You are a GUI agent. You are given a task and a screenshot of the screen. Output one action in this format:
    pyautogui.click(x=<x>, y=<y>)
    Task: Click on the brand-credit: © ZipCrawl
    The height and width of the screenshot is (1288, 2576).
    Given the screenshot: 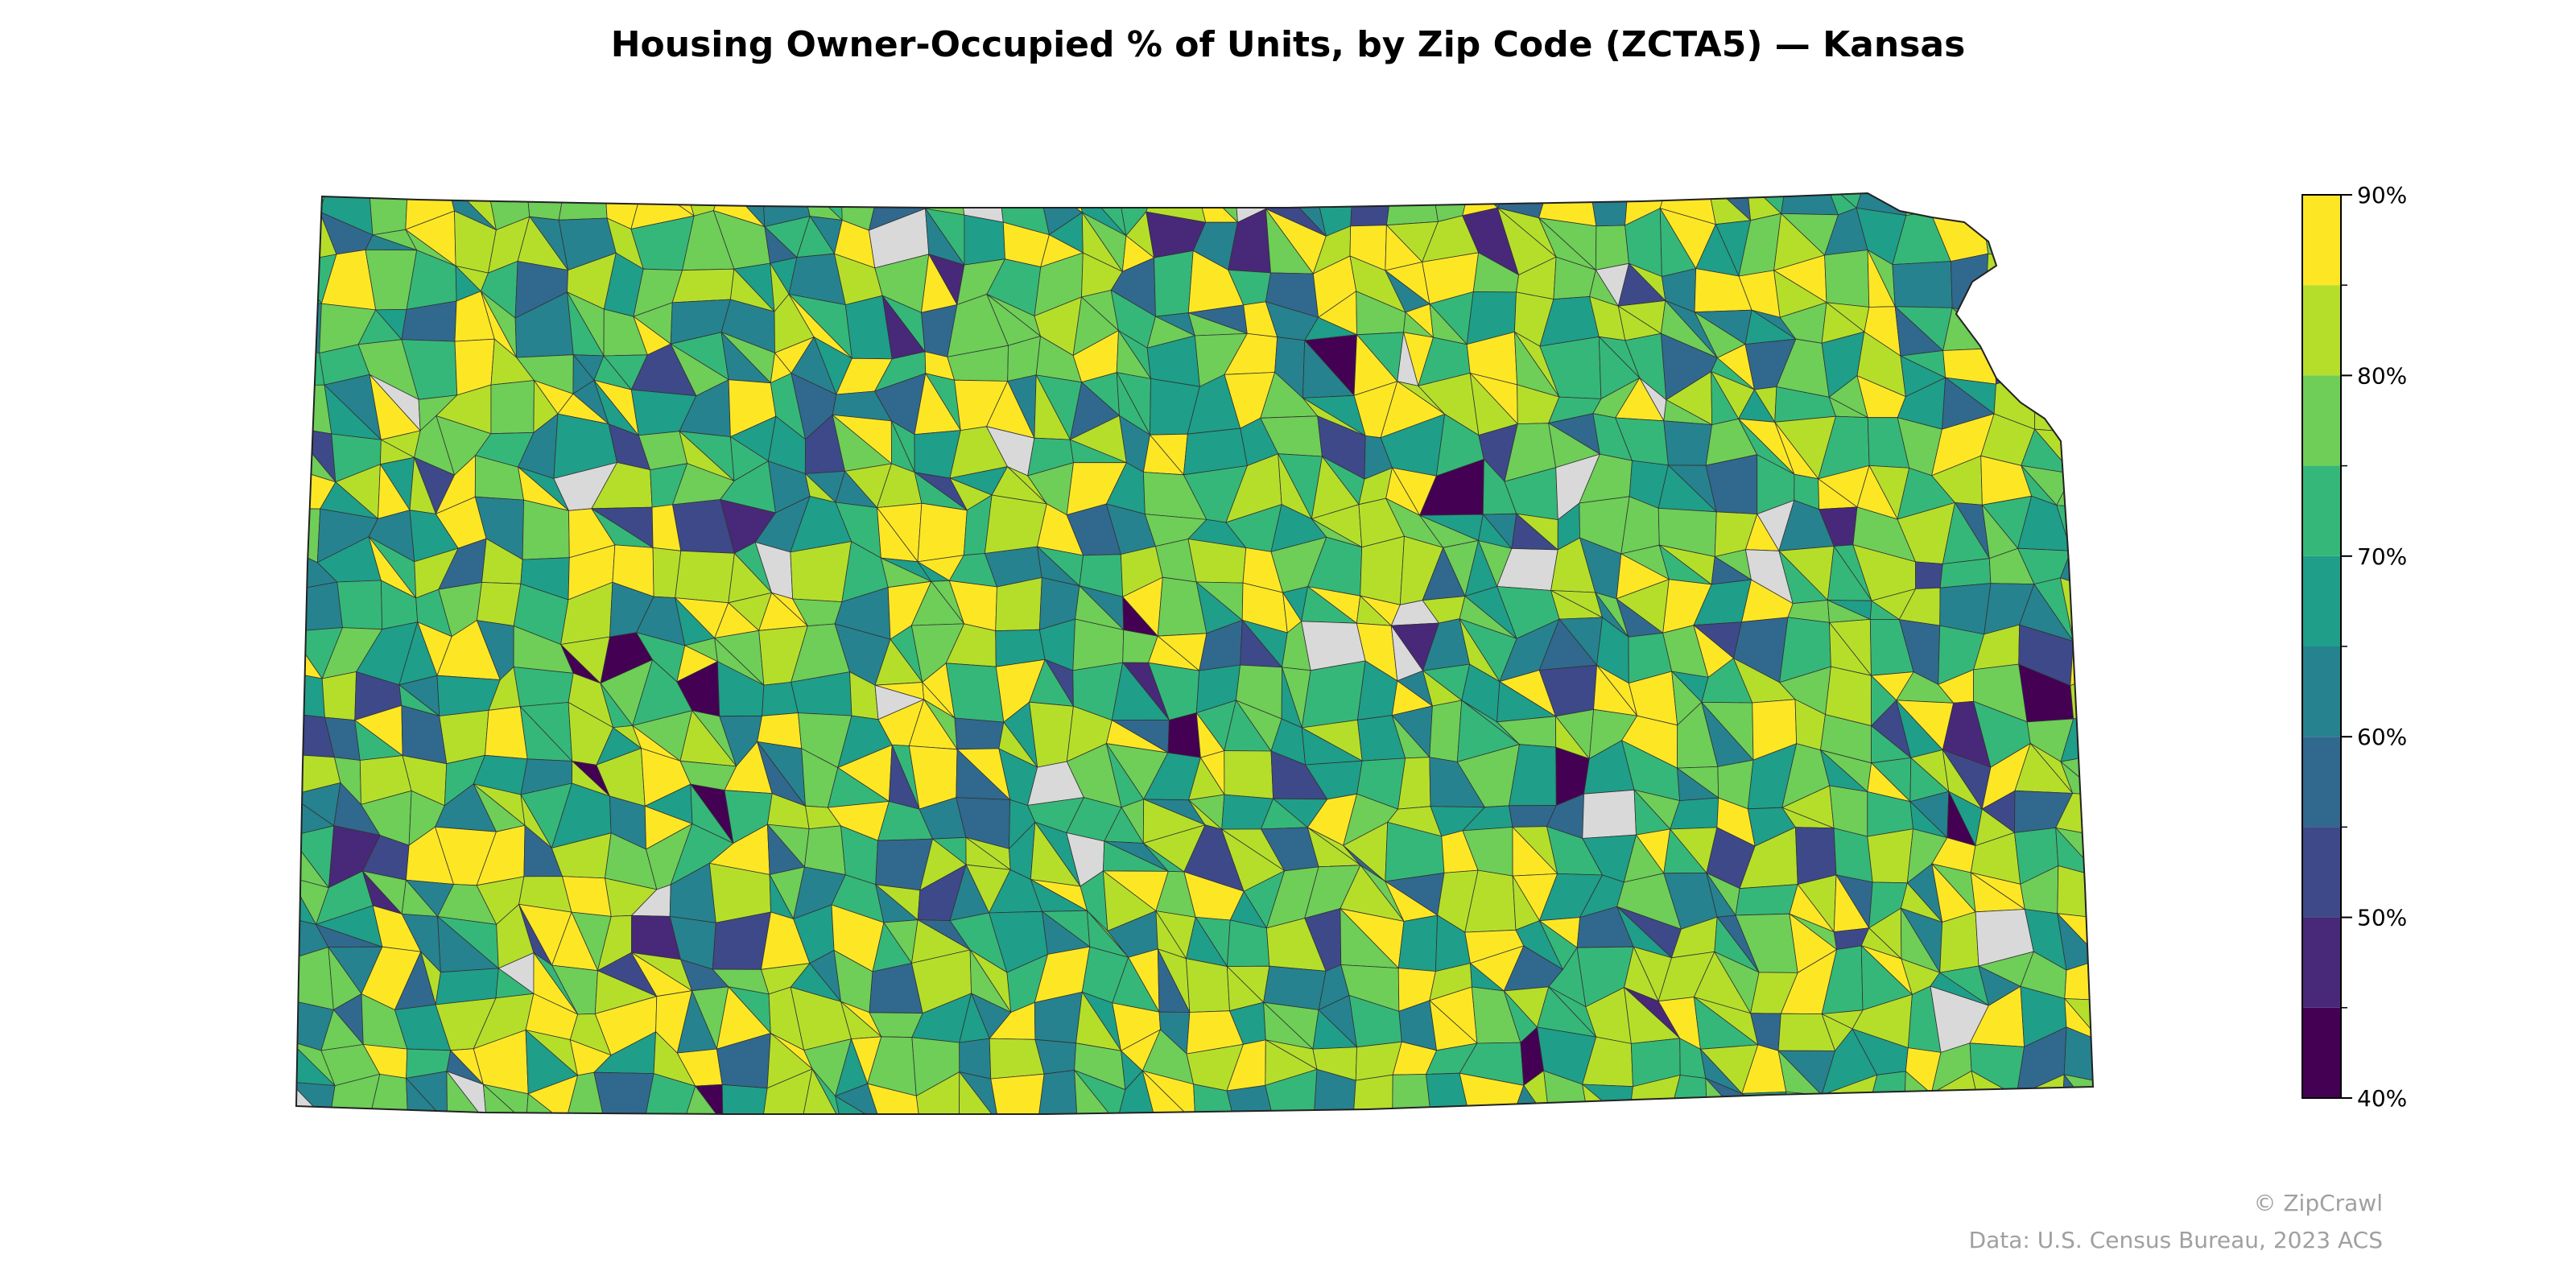 What is the action you would take?
    pyautogui.click(x=2318, y=1203)
    